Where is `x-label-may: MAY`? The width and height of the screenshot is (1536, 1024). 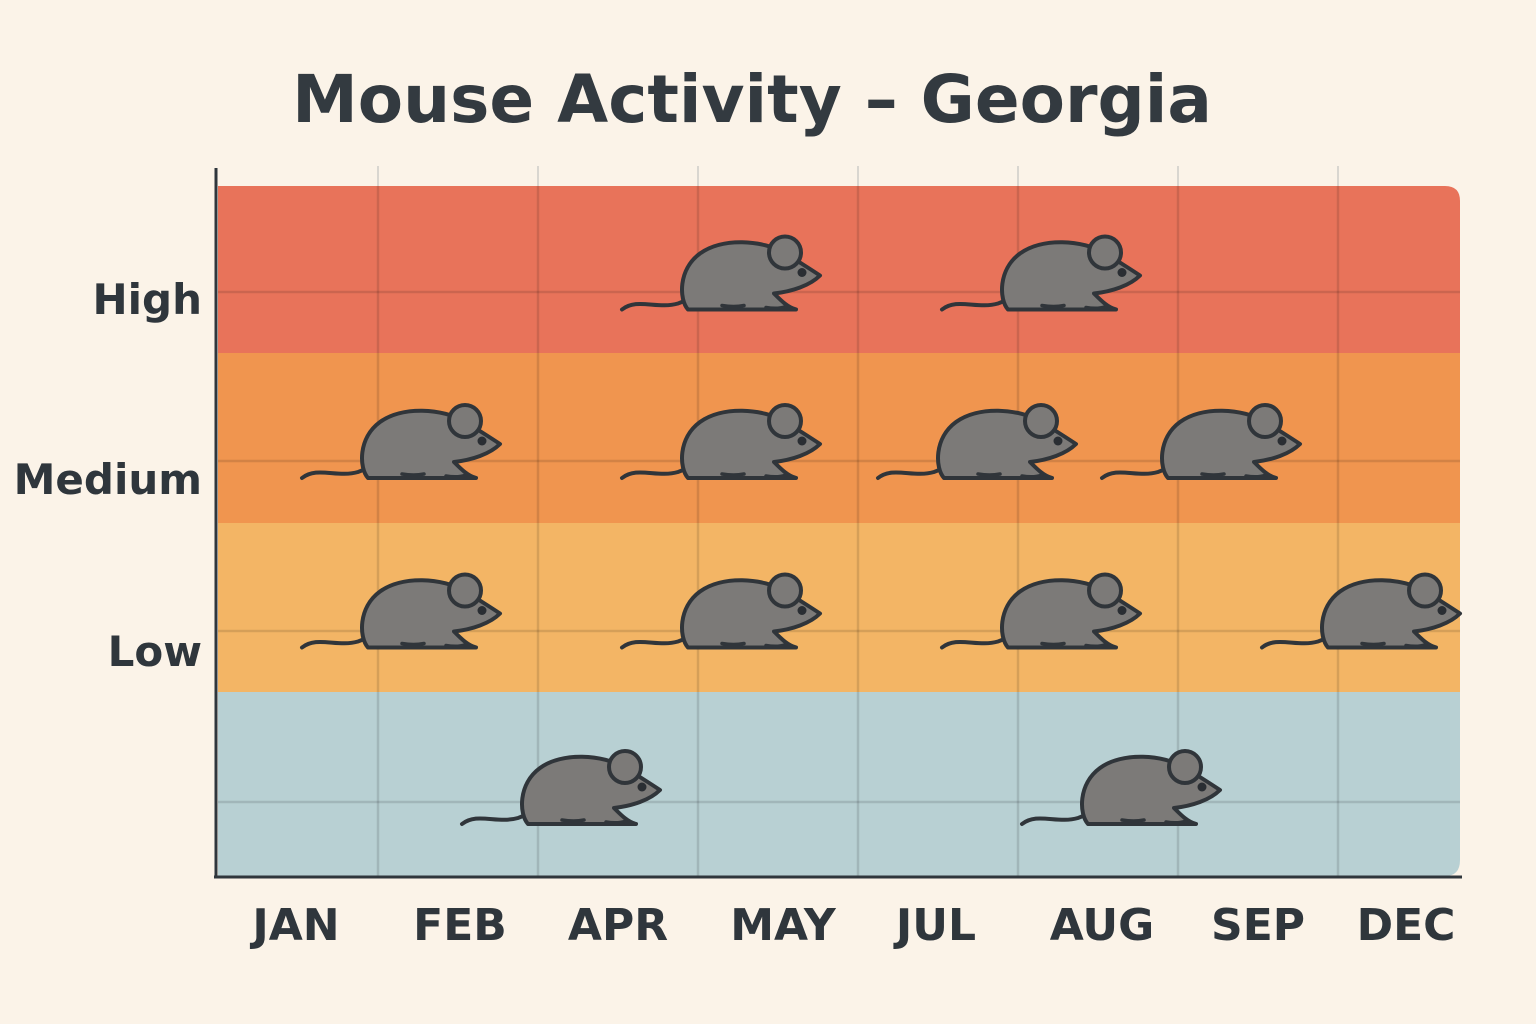 x-label-may: MAY is located at coordinates (783, 925).